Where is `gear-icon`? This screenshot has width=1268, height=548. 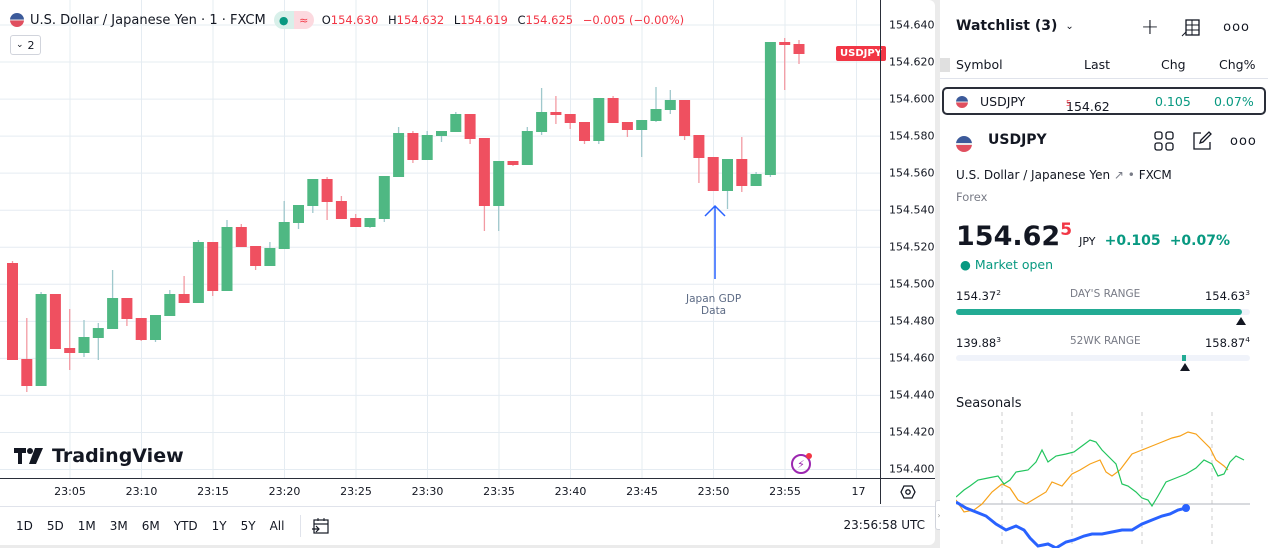 gear-icon is located at coordinates (908, 491).